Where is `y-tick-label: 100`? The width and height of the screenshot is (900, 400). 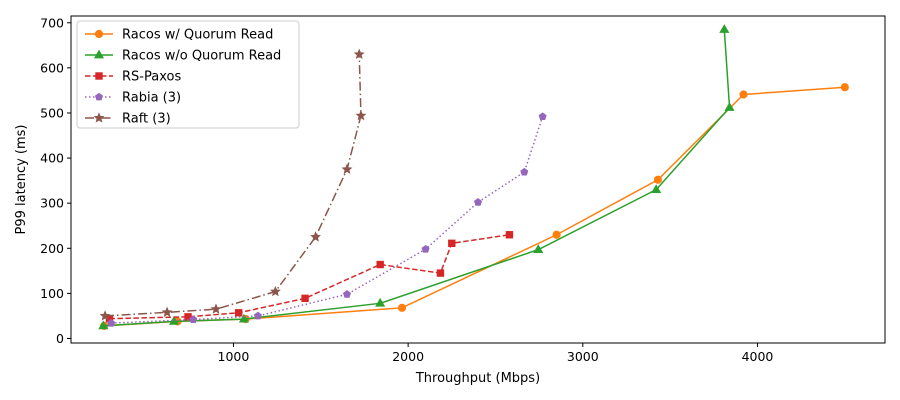 y-tick-label: 100 is located at coordinates (52, 293).